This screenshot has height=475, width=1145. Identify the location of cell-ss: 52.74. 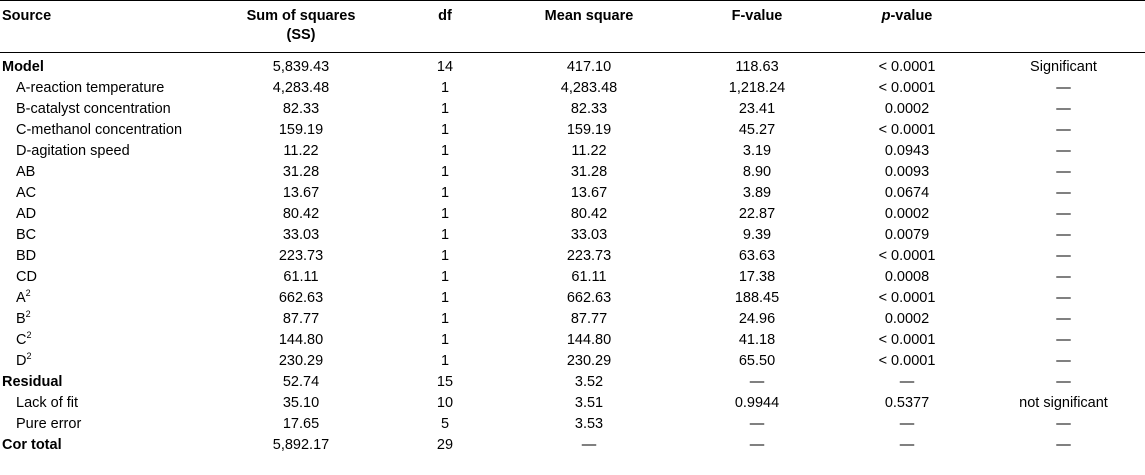
(301, 382).